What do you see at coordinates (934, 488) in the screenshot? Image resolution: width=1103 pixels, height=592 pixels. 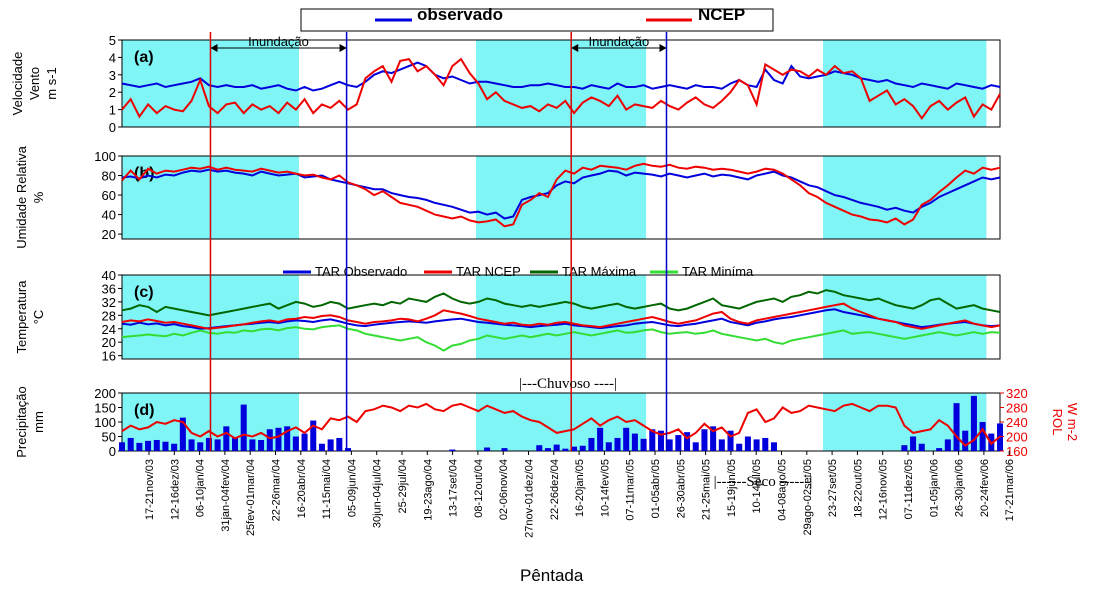 I see `x-tick-label: 01-05jan/06` at bounding box center [934, 488].